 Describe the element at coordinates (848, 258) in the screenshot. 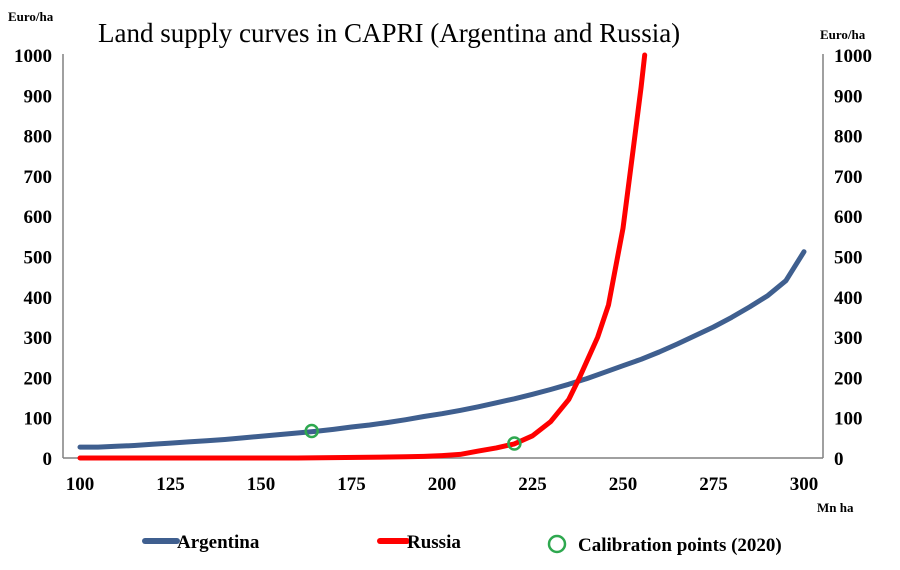

I see `y-tick-right-500: 500` at that location.